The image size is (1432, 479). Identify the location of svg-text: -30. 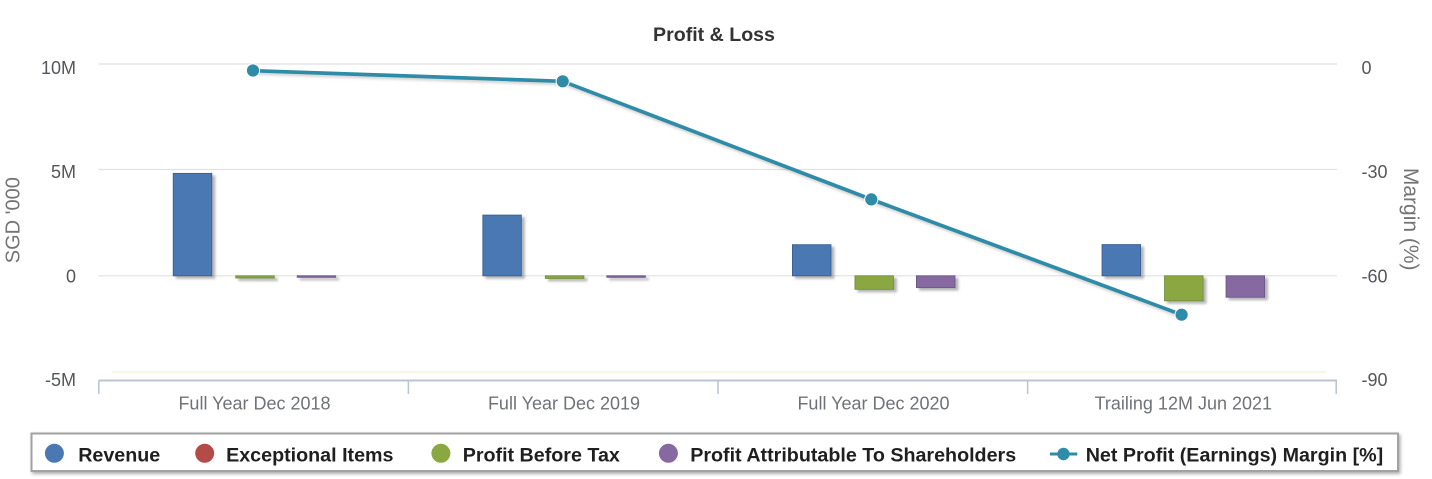
(1375, 172).